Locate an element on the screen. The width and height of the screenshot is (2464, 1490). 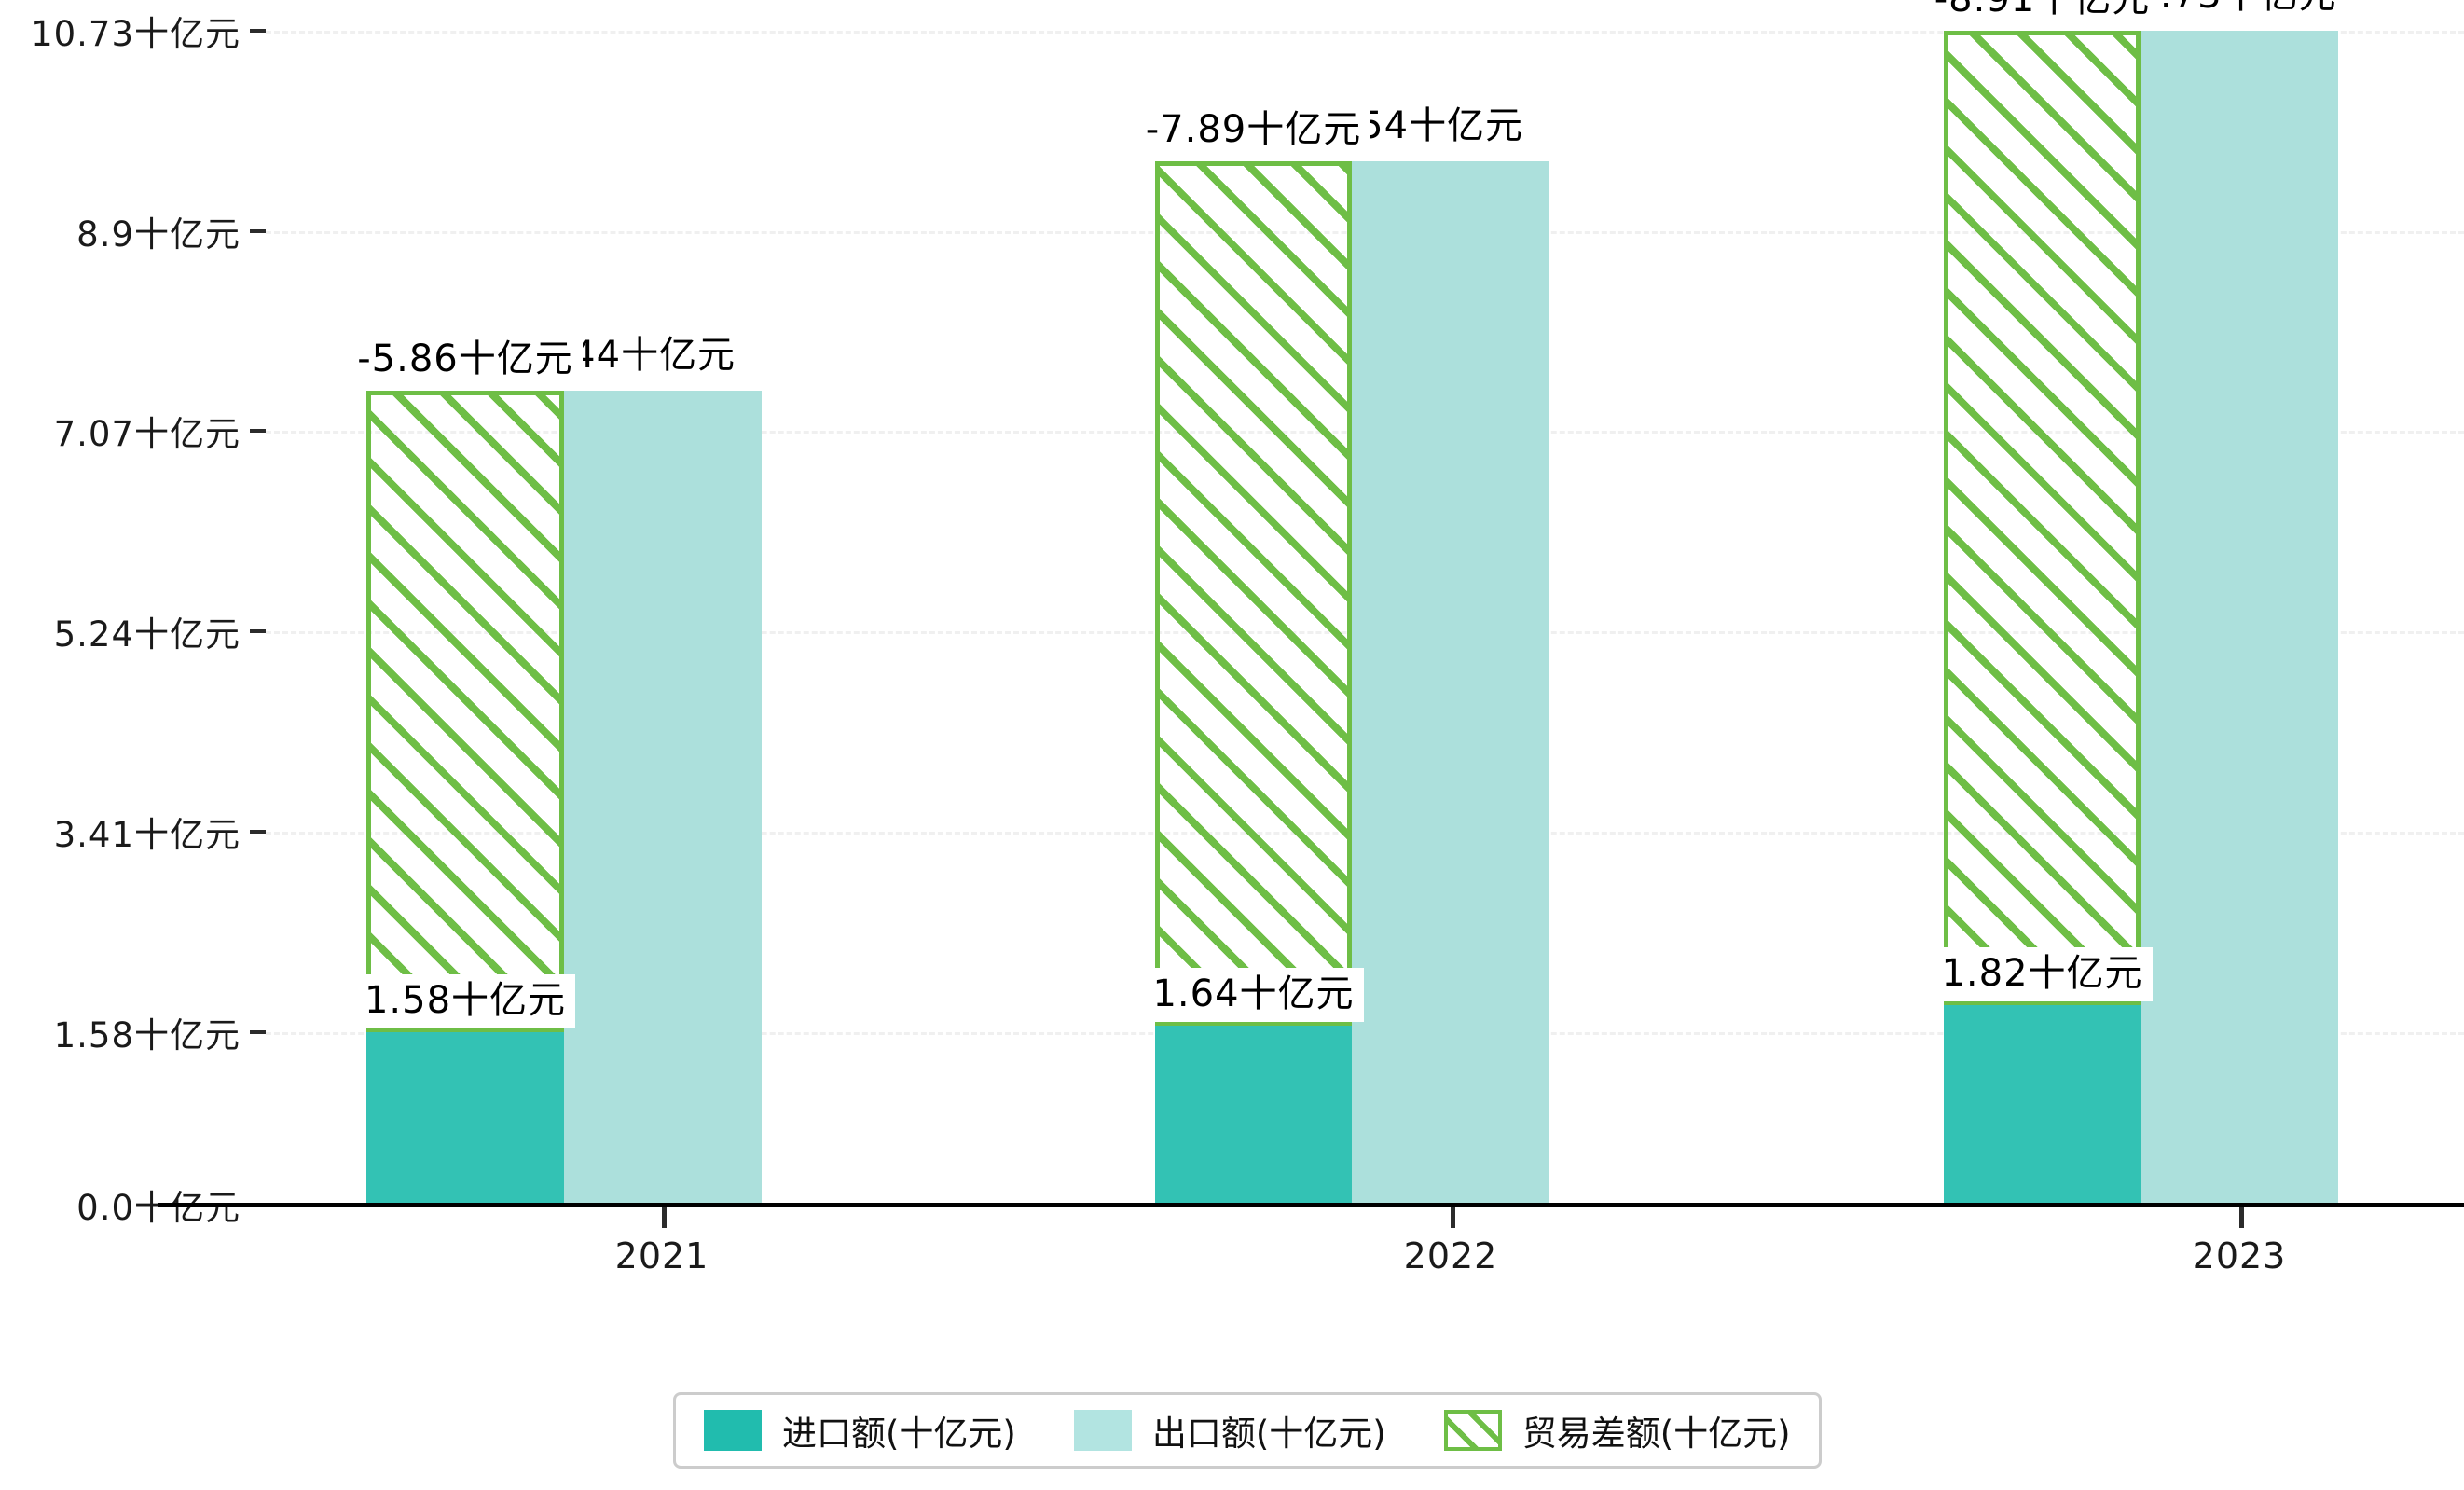
legend-item-export: 出口额(十亿元) is located at coordinates (1229, 1430).